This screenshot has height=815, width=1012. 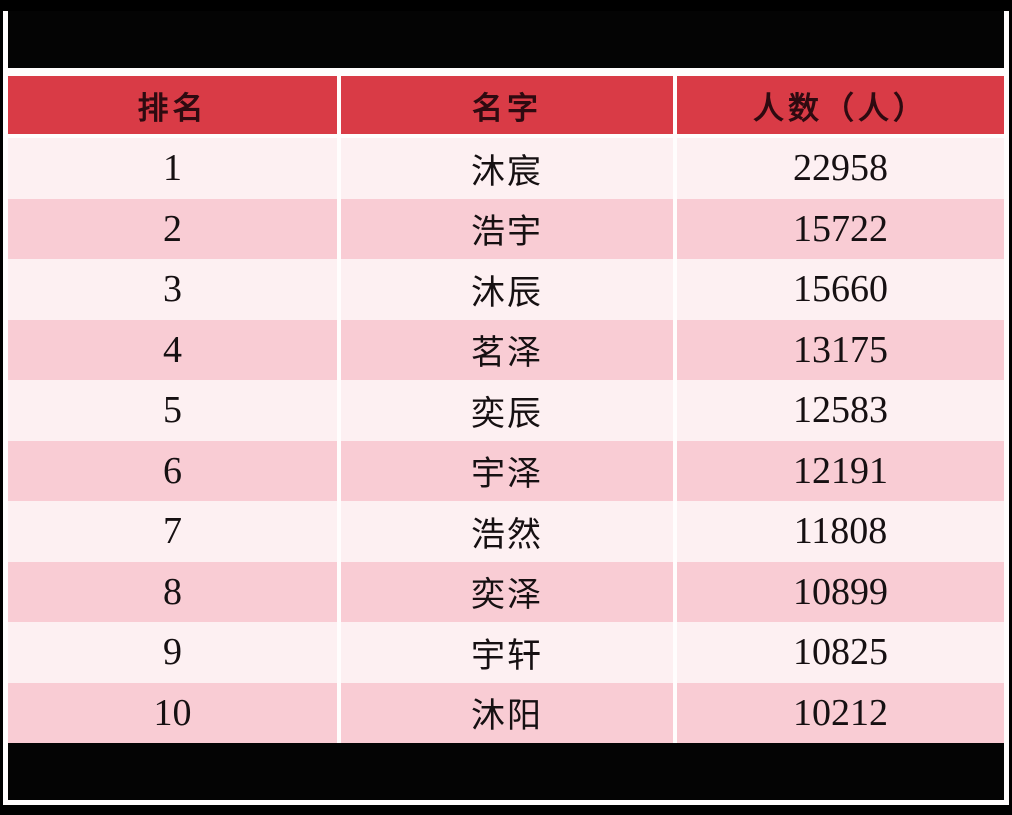 I want to click on name-cell: 宇泽, so click(x=507, y=470).